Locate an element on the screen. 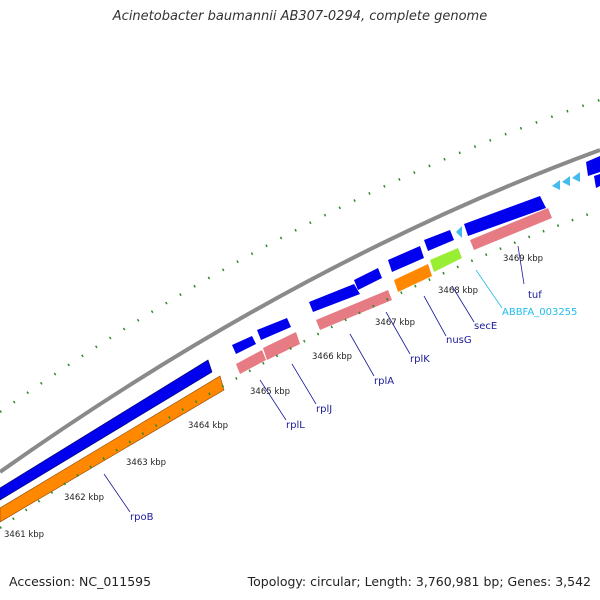  block-nusG-orange is located at coordinates (413, 278).